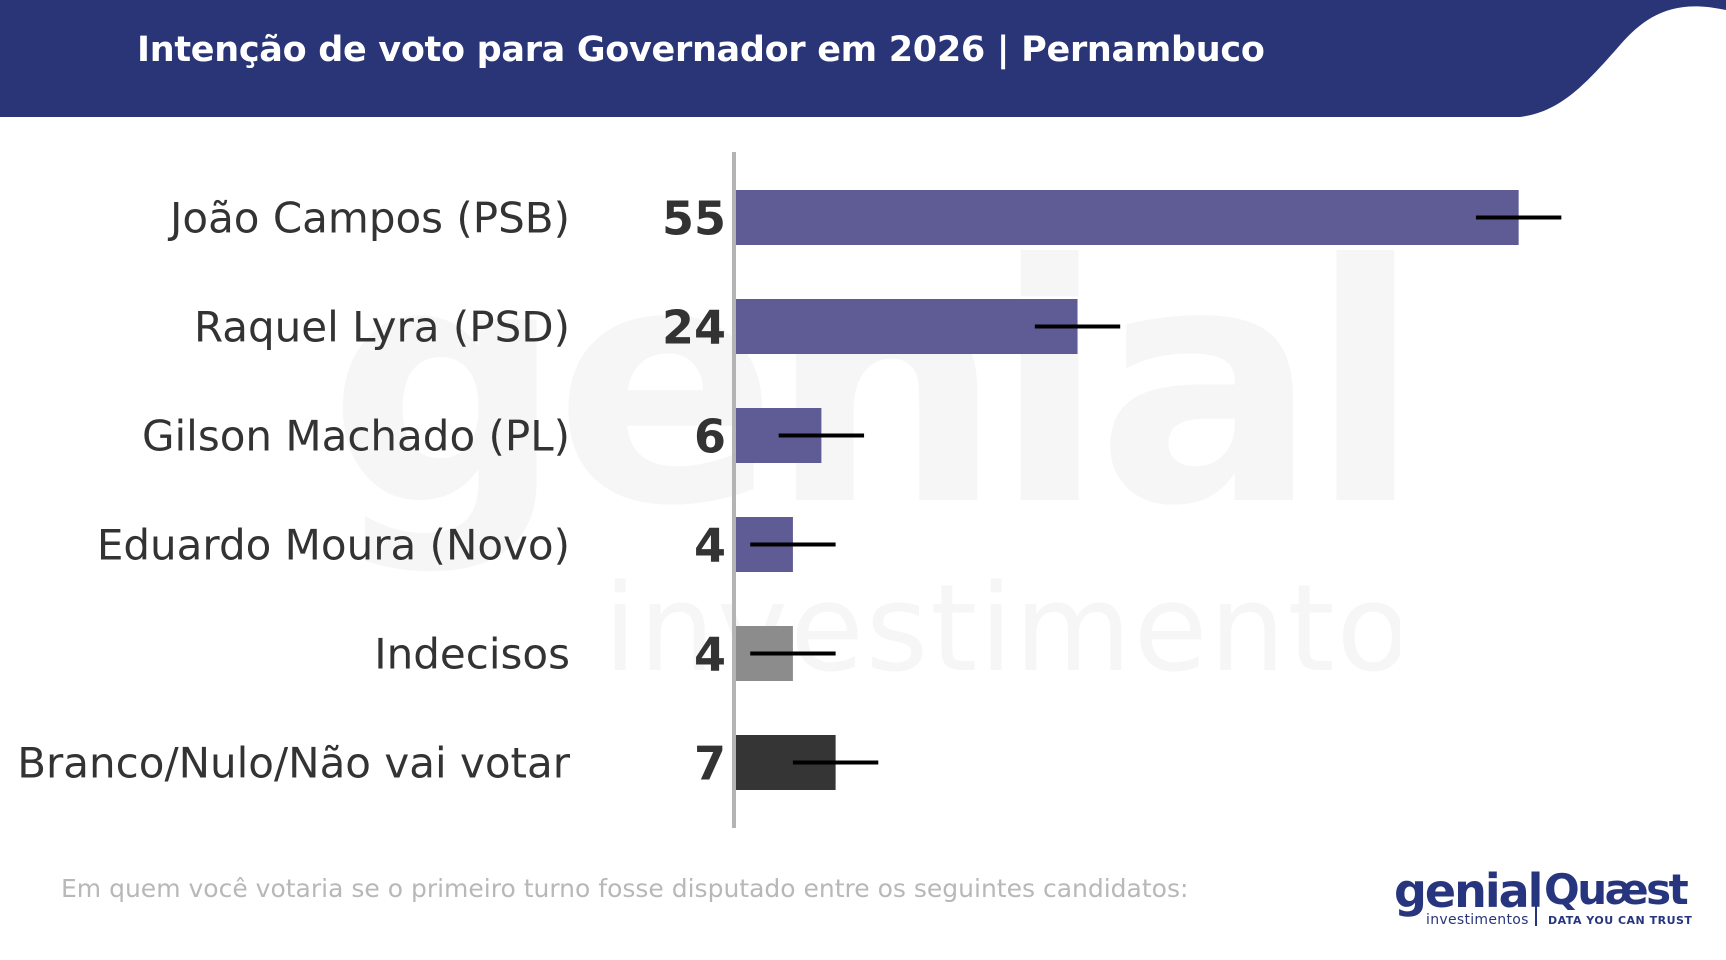  Describe the element at coordinates (694, 328) in the screenshot. I see `data-label: 24` at that location.